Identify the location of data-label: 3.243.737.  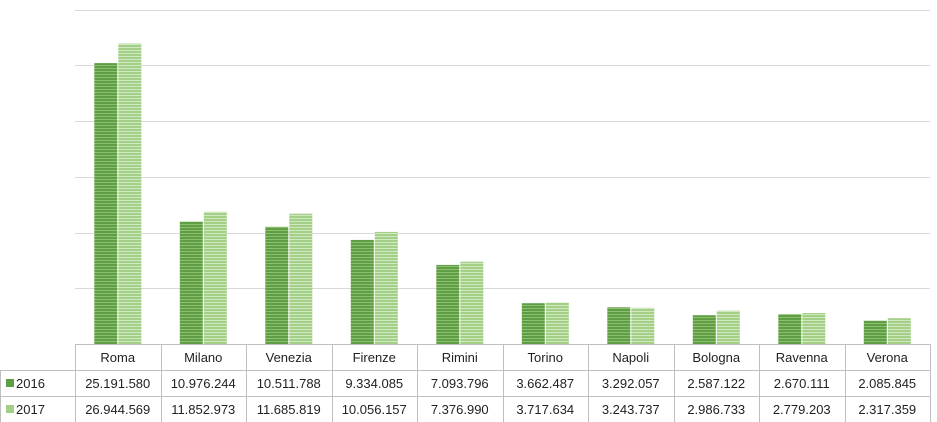
(631, 409).